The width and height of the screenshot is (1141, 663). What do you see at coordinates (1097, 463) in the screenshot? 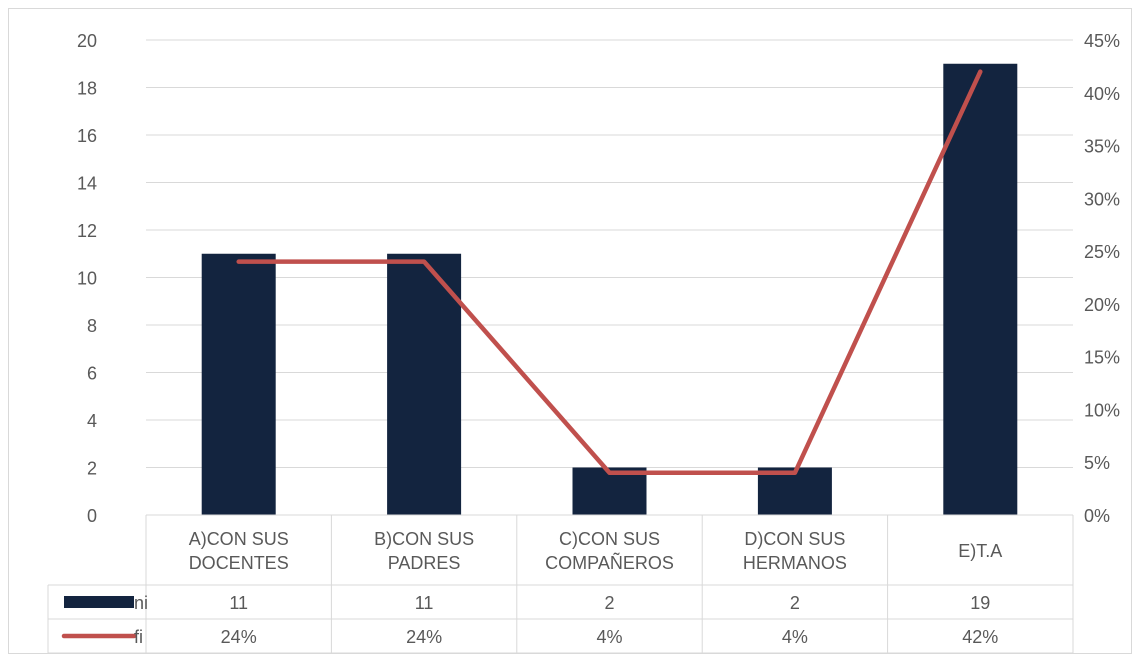
I see `right-tick-label: 5%` at bounding box center [1097, 463].